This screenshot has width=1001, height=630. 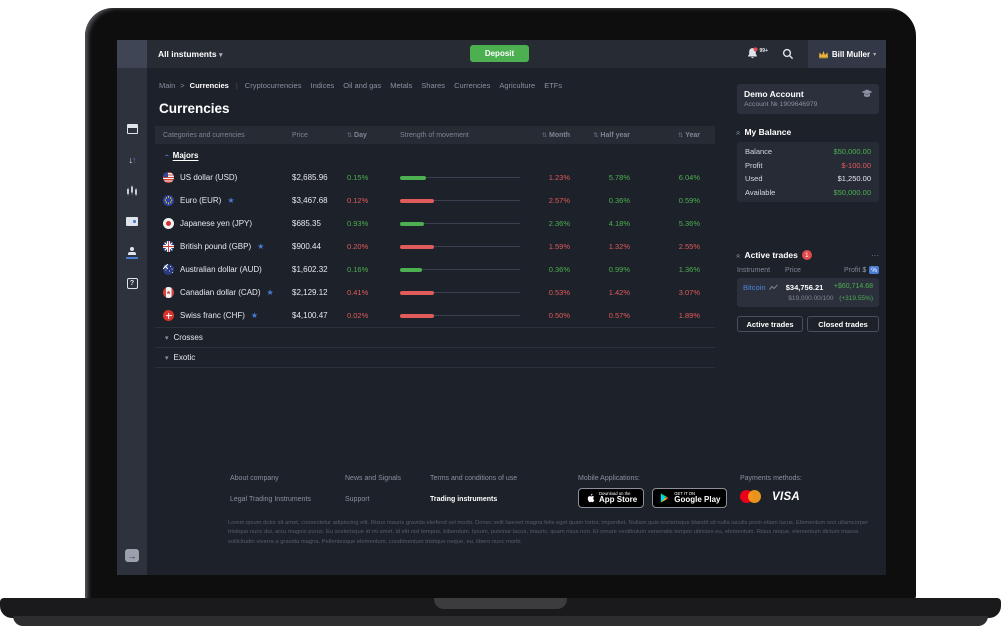 What do you see at coordinates (611, 135) in the screenshot?
I see `col-half-year-sort: ⇅ Half year` at bounding box center [611, 135].